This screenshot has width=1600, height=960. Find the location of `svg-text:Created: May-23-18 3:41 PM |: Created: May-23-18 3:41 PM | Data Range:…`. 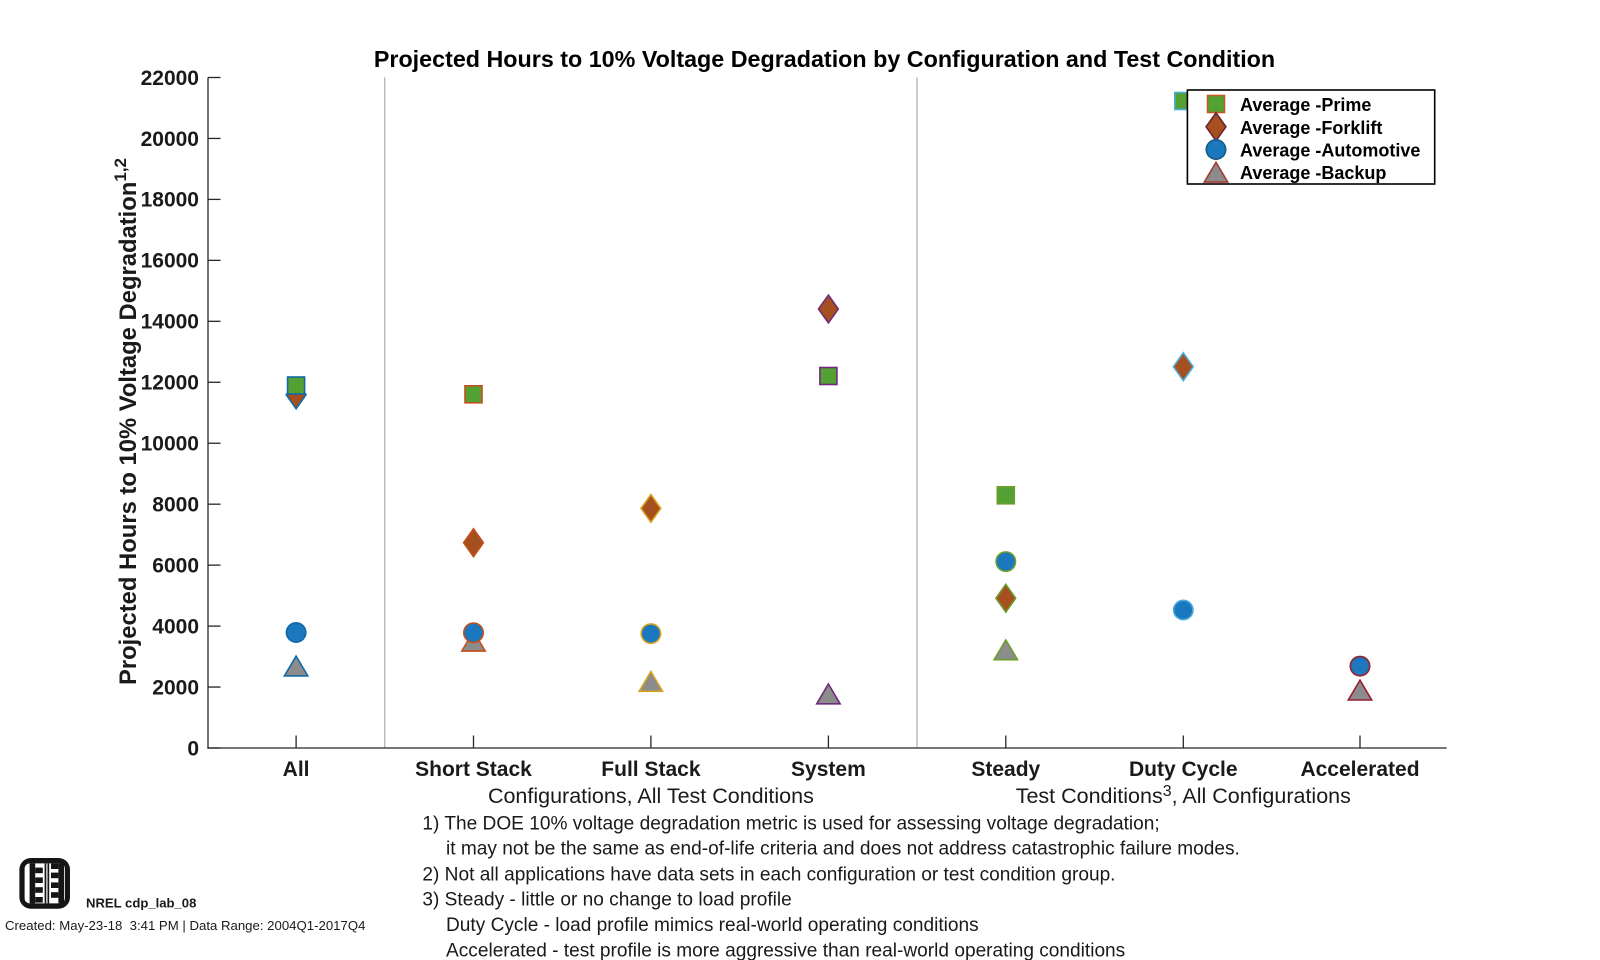

svg-text:Created: May-23-18 3:41 PM |: Created: May-23-18 3:41 PM | Data Range:… is located at coordinates (185, 925).